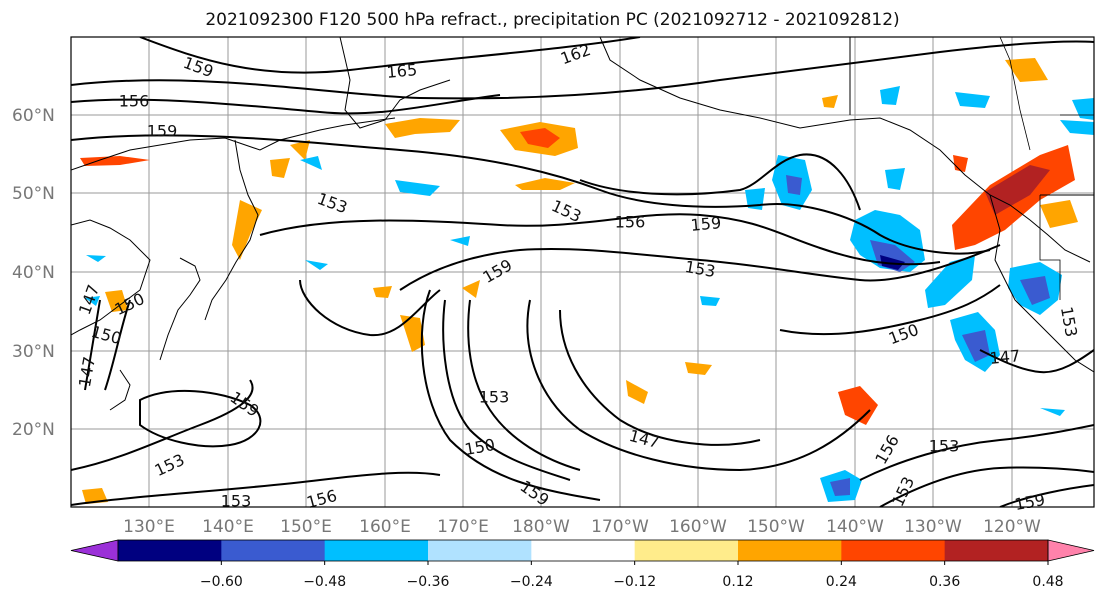 This screenshot has height=601, width=1105. I want to click on latitude-label: 50°N, so click(33, 194).